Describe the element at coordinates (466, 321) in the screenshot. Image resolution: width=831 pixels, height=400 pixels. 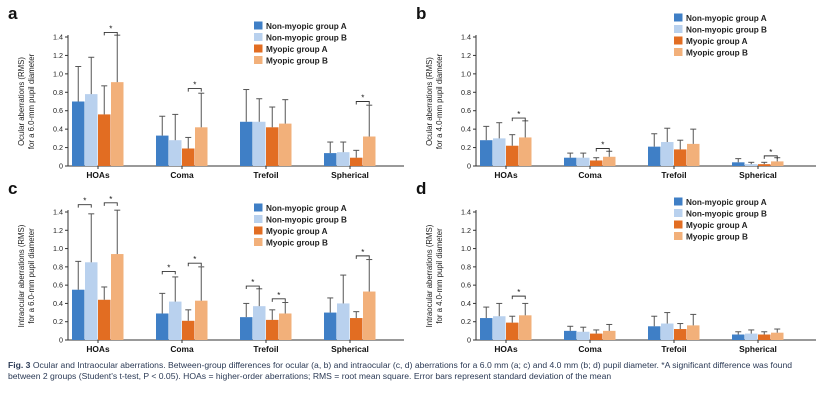
I see `y-tick-label: 0.2` at that location.